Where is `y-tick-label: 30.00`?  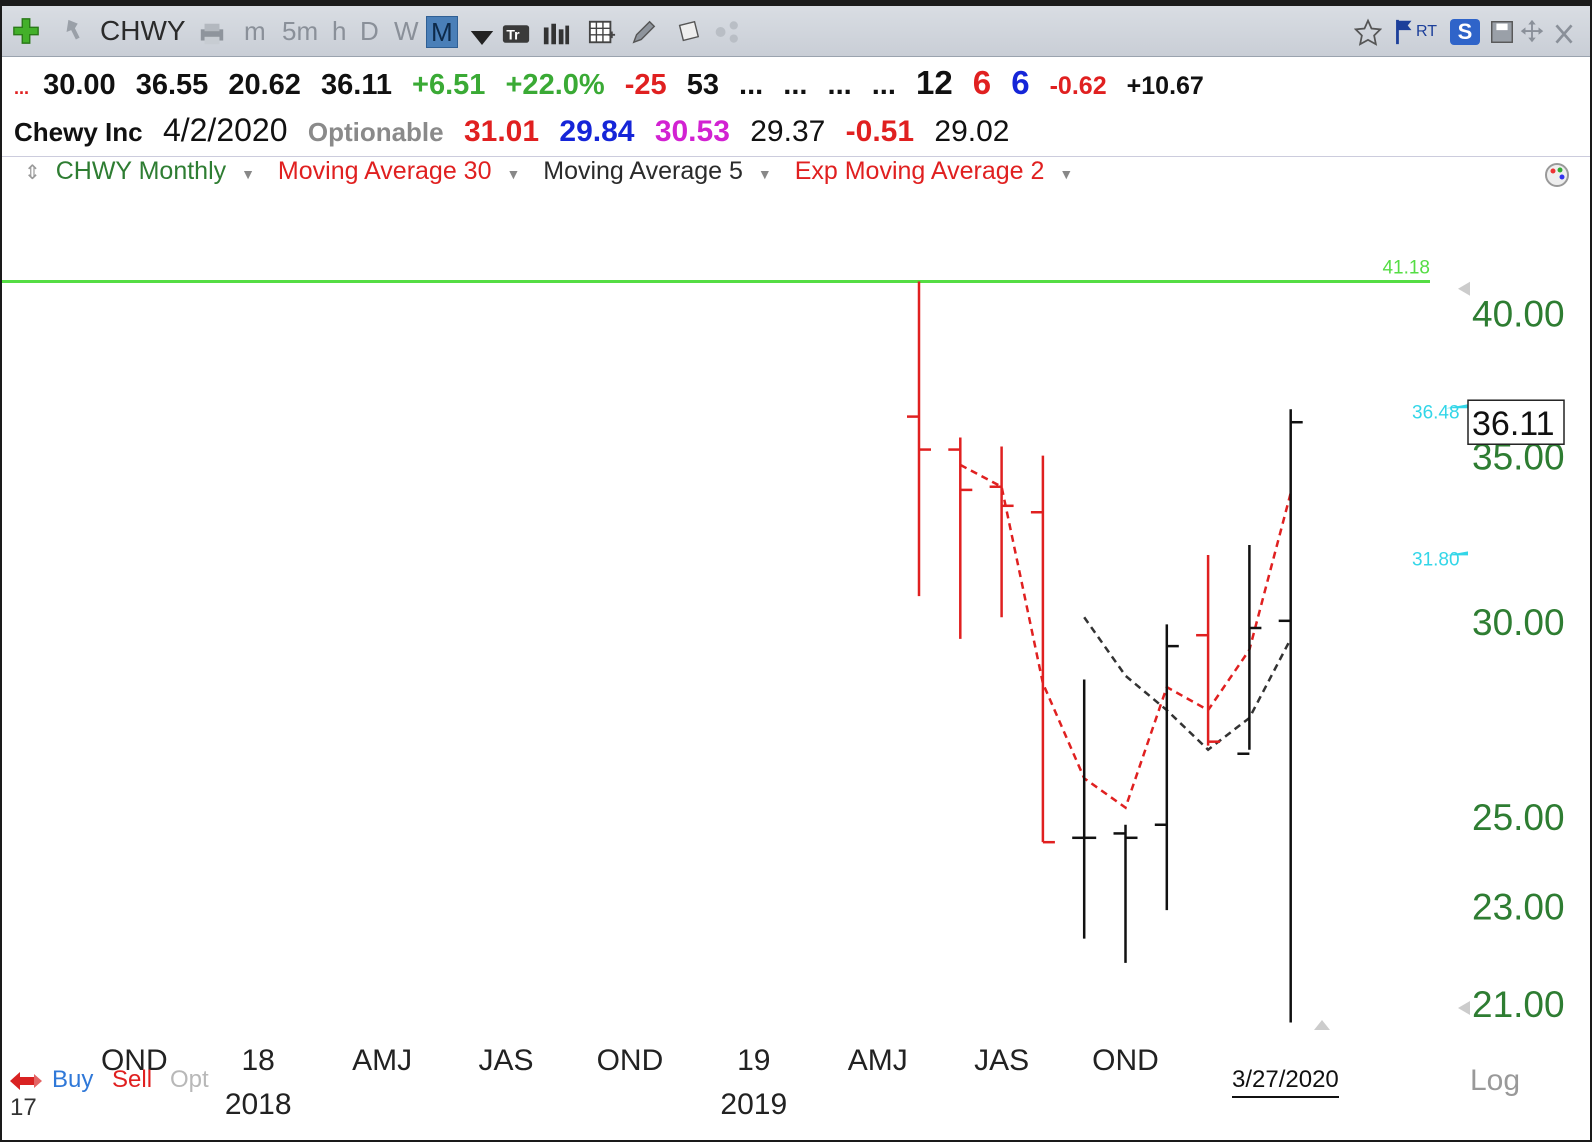 y-tick-label: 30.00 is located at coordinates (1518, 622).